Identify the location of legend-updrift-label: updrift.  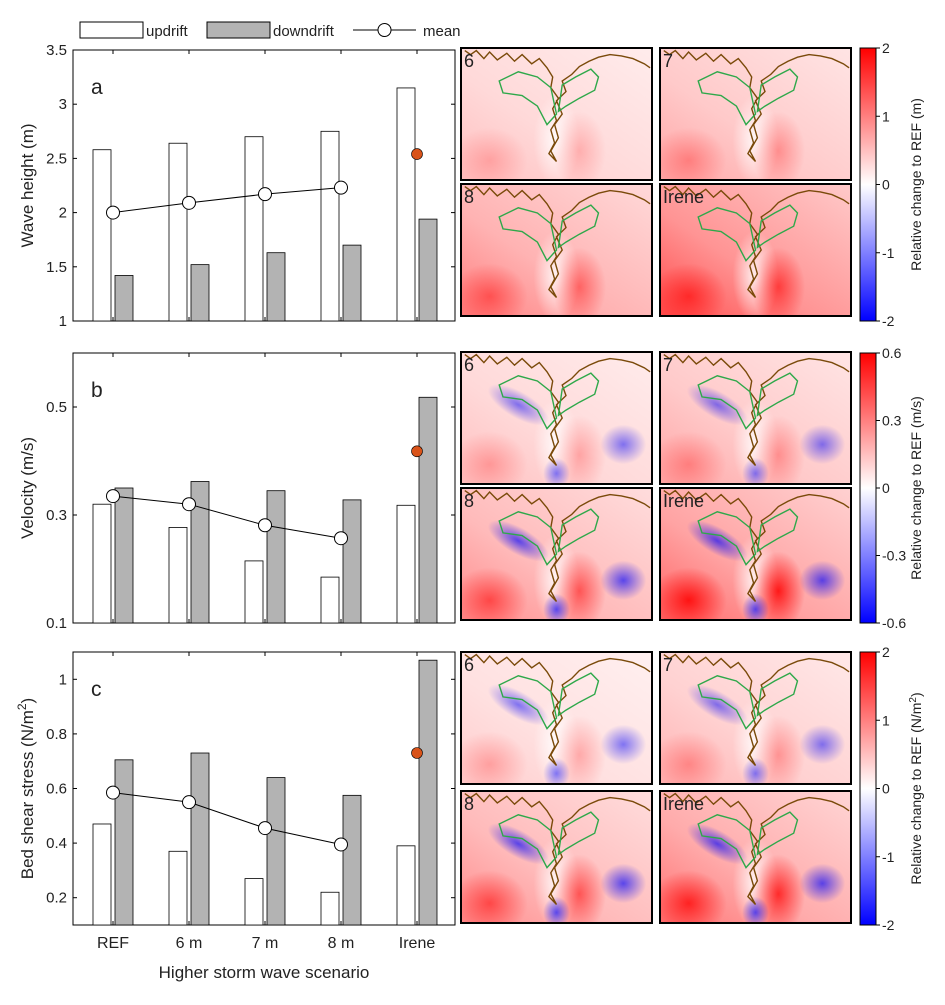
(167, 31).